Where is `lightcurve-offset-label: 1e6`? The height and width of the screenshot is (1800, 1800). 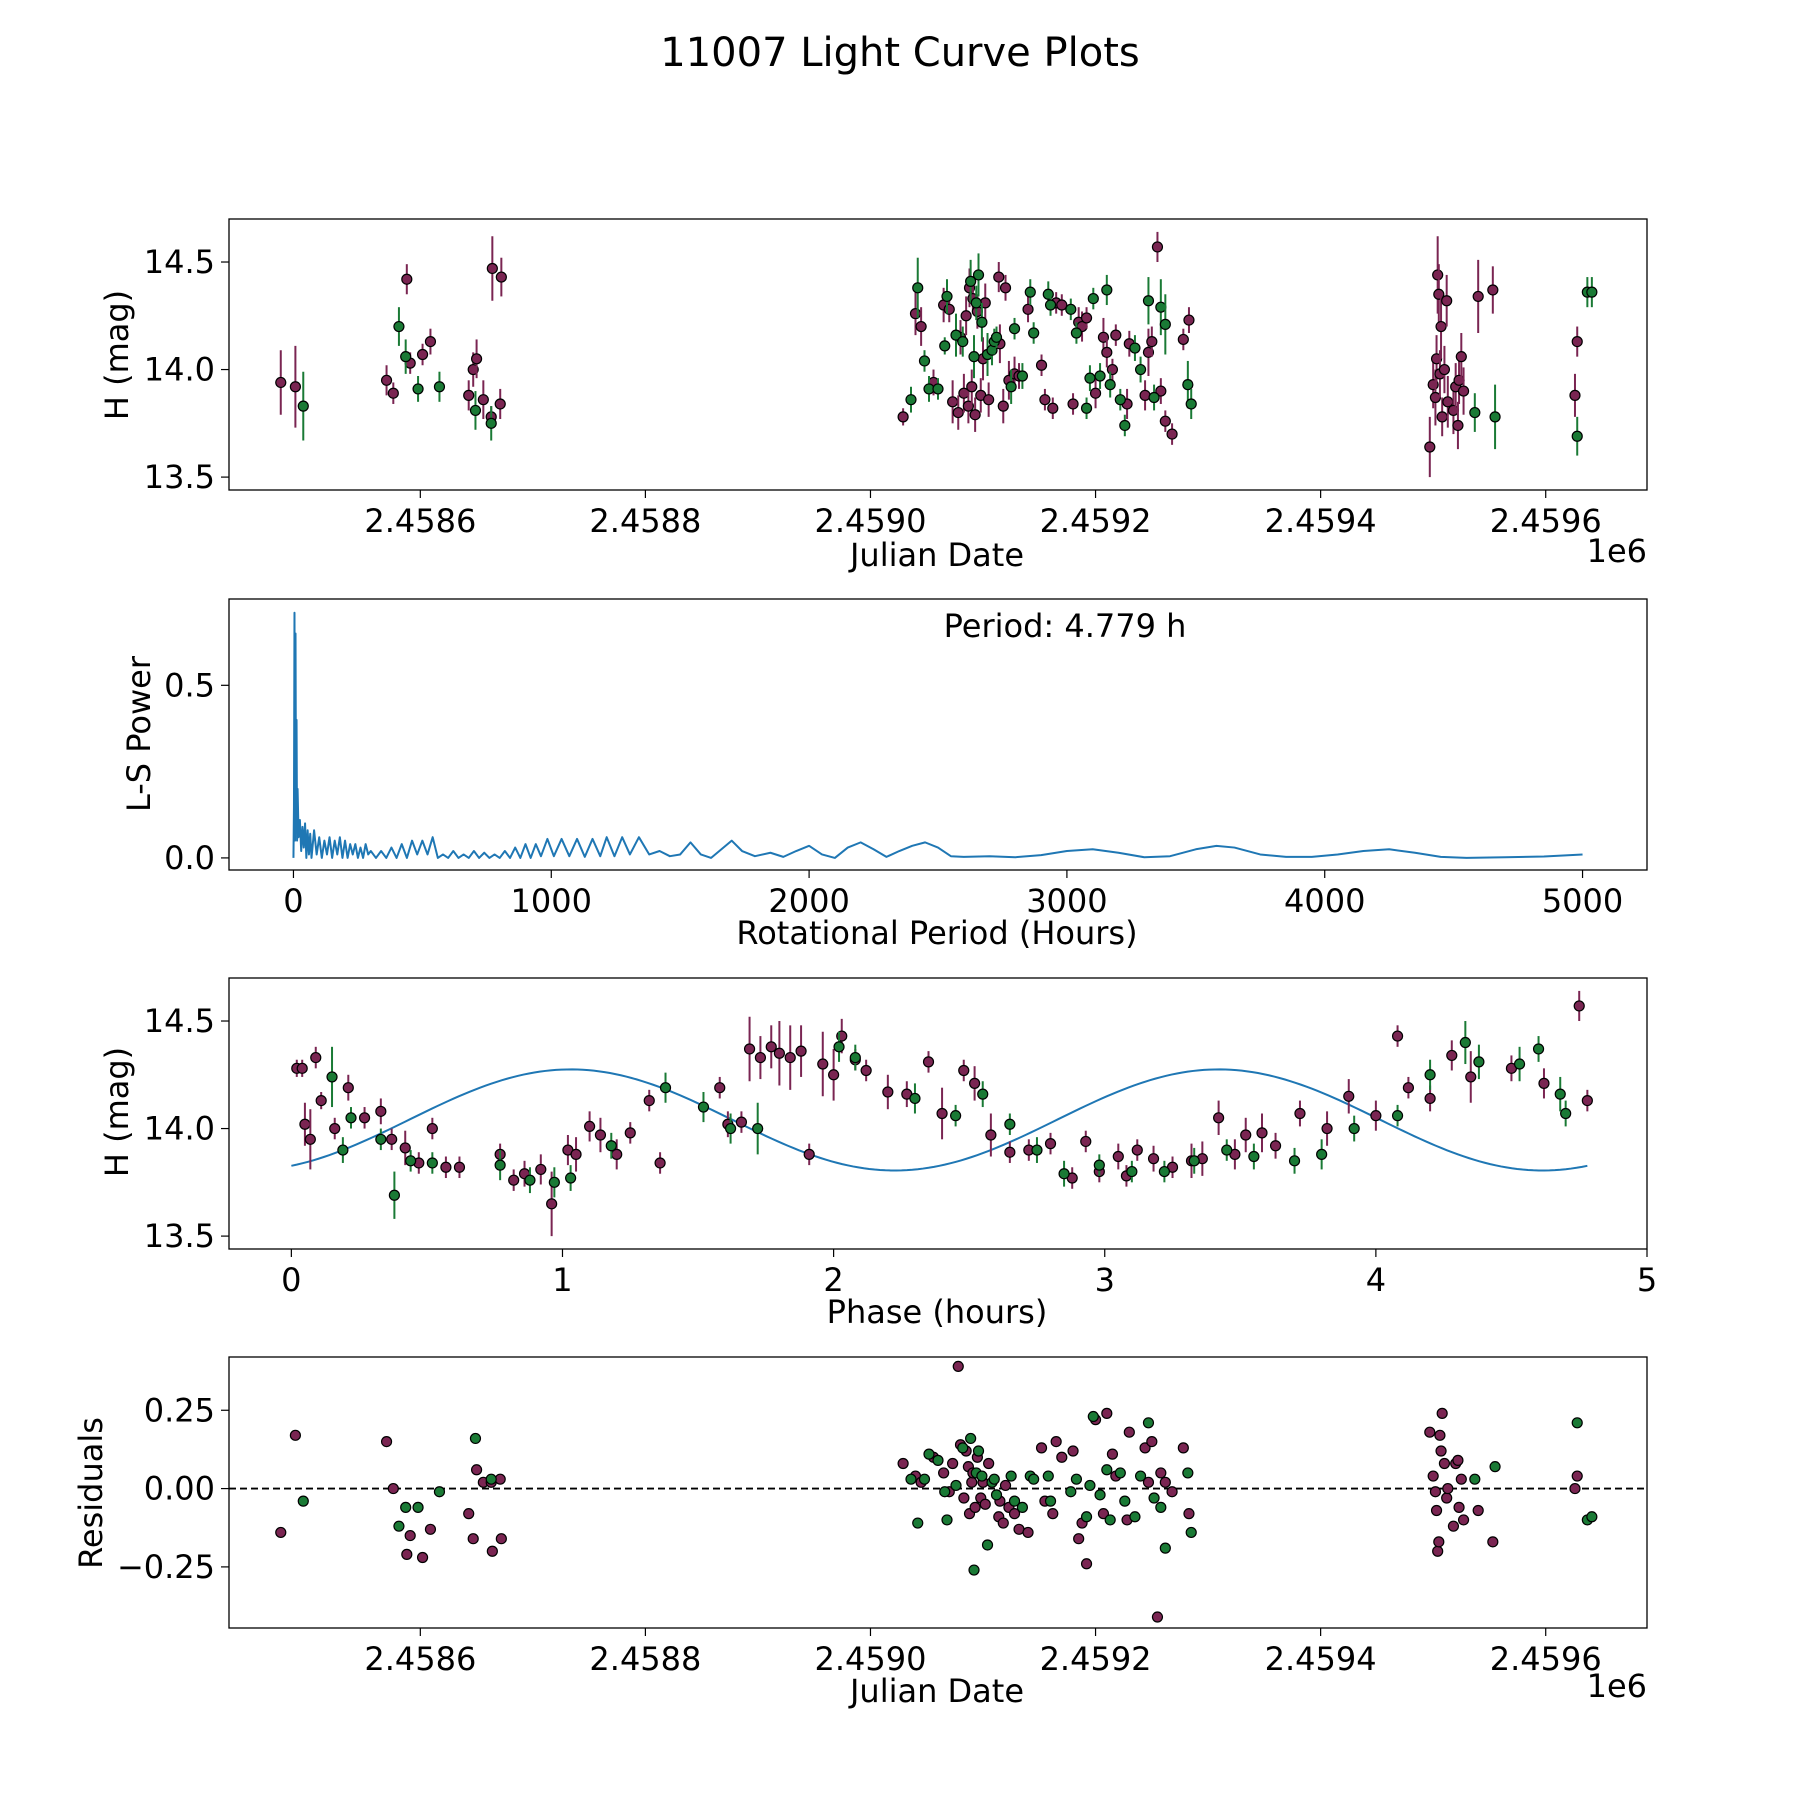
lightcurve-offset-label: 1e6 is located at coordinates (1617, 551).